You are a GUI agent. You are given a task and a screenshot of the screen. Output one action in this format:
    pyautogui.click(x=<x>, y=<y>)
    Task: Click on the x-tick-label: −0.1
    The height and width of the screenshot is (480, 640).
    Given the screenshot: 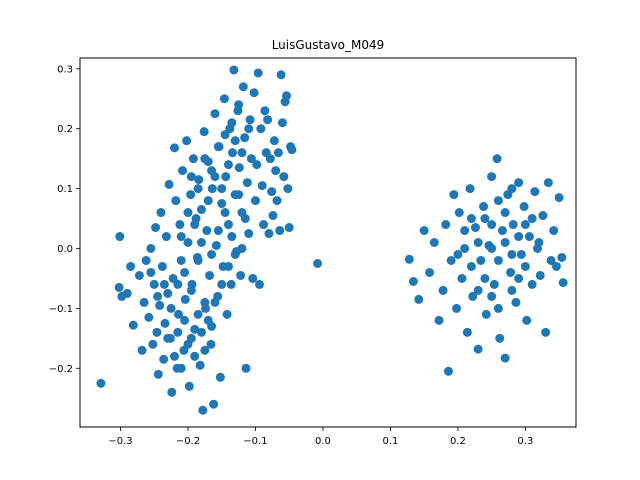 What is the action you would take?
    pyautogui.click(x=255, y=441)
    